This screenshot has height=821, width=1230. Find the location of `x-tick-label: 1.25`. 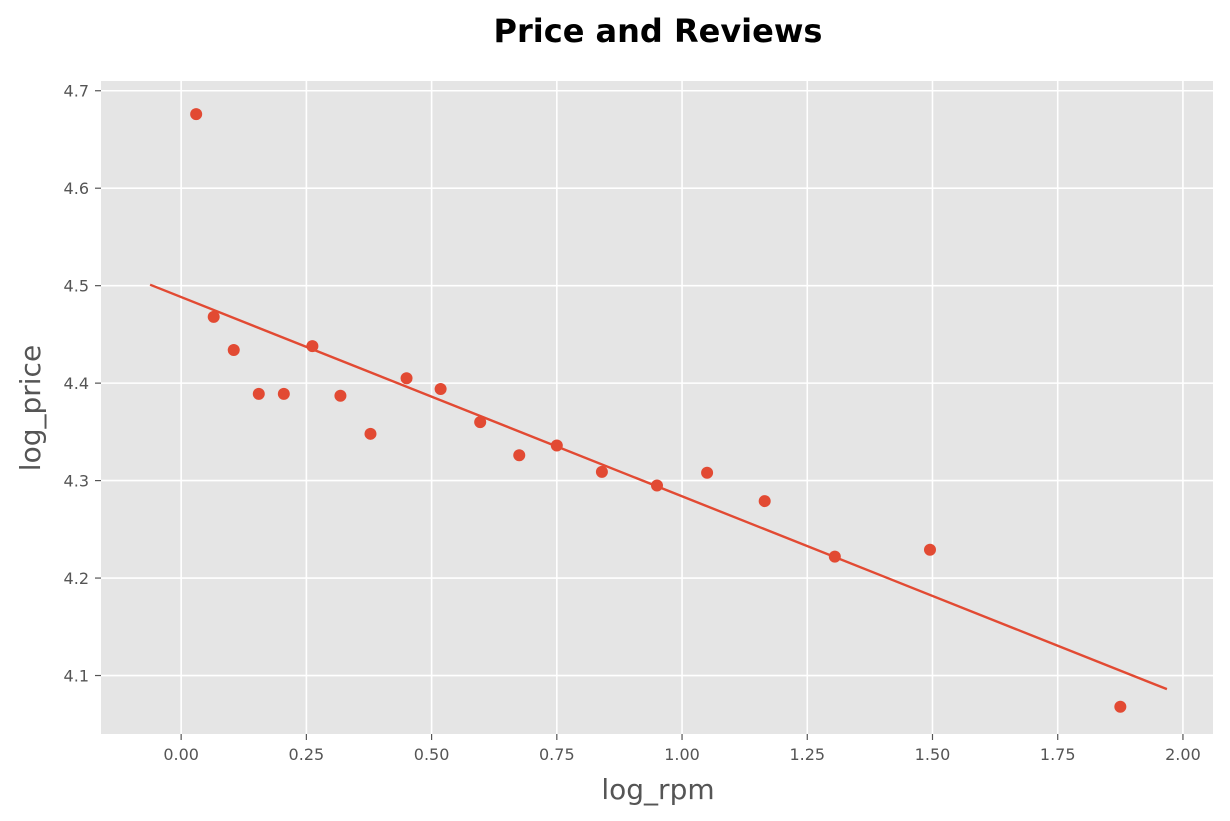

x-tick-label: 1.25 is located at coordinates (807, 754).